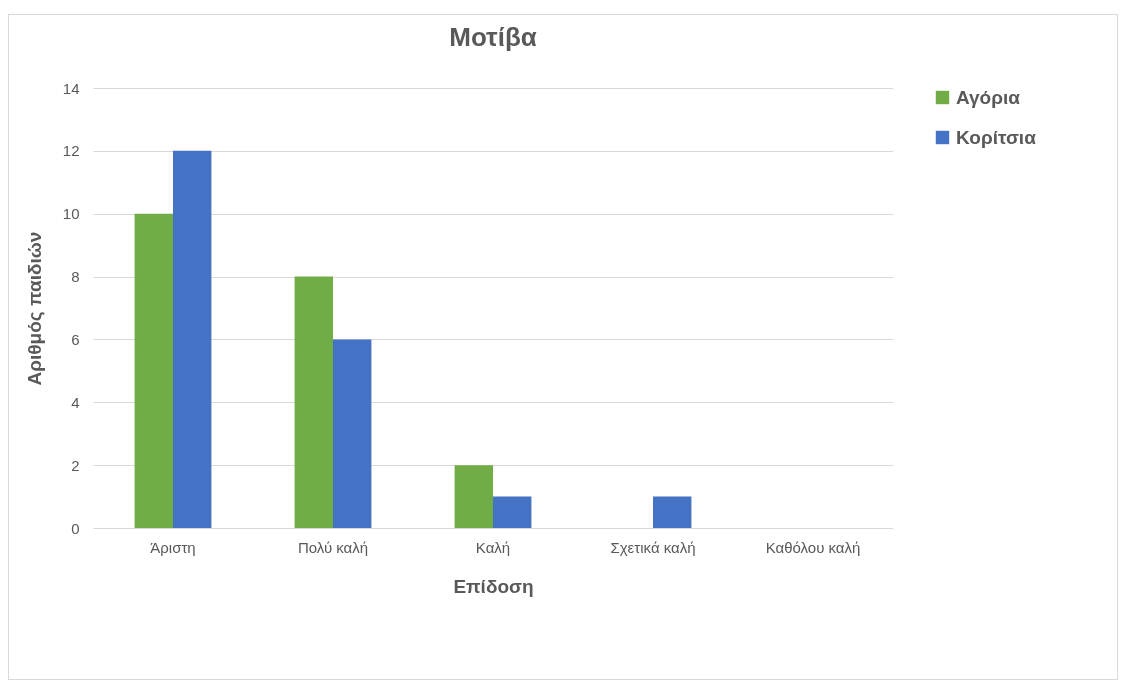 The image size is (1130, 685). What do you see at coordinates (75, 339) in the screenshot?
I see `y-tick-label: 6` at bounding box center [75, 339].